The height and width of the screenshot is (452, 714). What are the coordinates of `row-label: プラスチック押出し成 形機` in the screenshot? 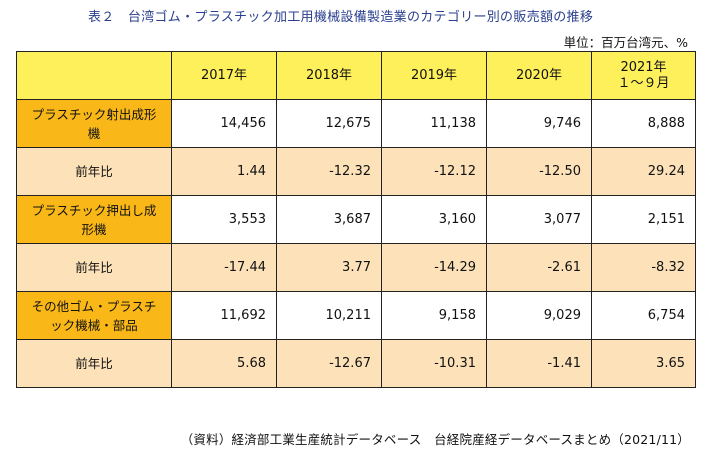 It's located at (94, 219).